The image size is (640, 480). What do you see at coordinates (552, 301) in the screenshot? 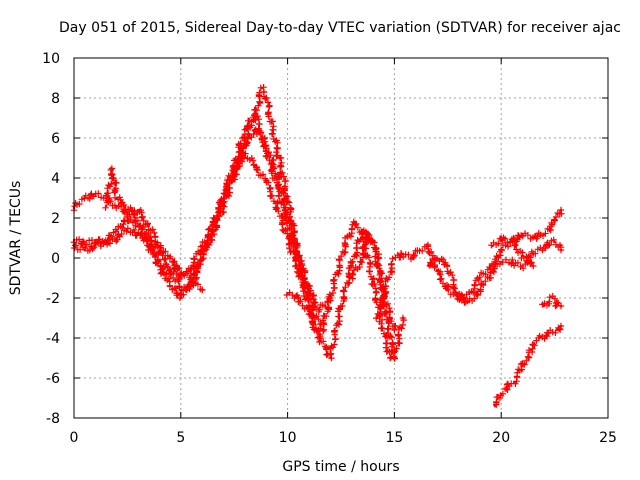
I see `series-track-l` at bounding box center [552, 301].